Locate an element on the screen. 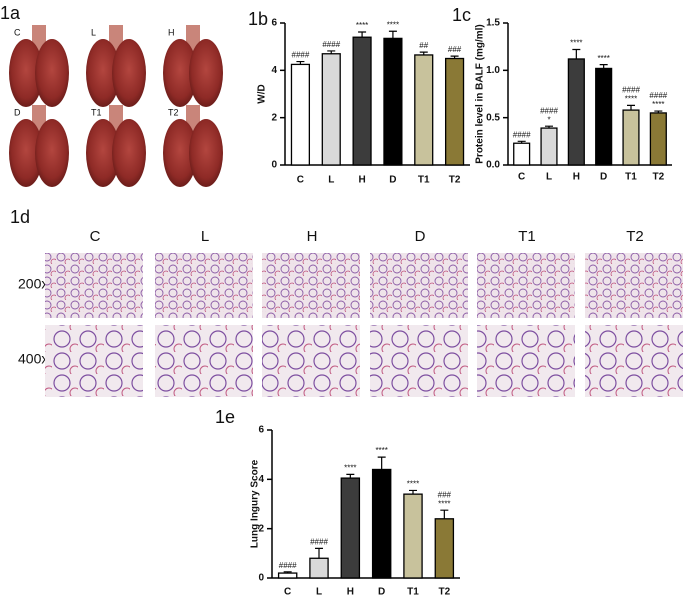 The height and width of the screenshot is (599, 685). column-label: L is located at coordinates (205, 236).